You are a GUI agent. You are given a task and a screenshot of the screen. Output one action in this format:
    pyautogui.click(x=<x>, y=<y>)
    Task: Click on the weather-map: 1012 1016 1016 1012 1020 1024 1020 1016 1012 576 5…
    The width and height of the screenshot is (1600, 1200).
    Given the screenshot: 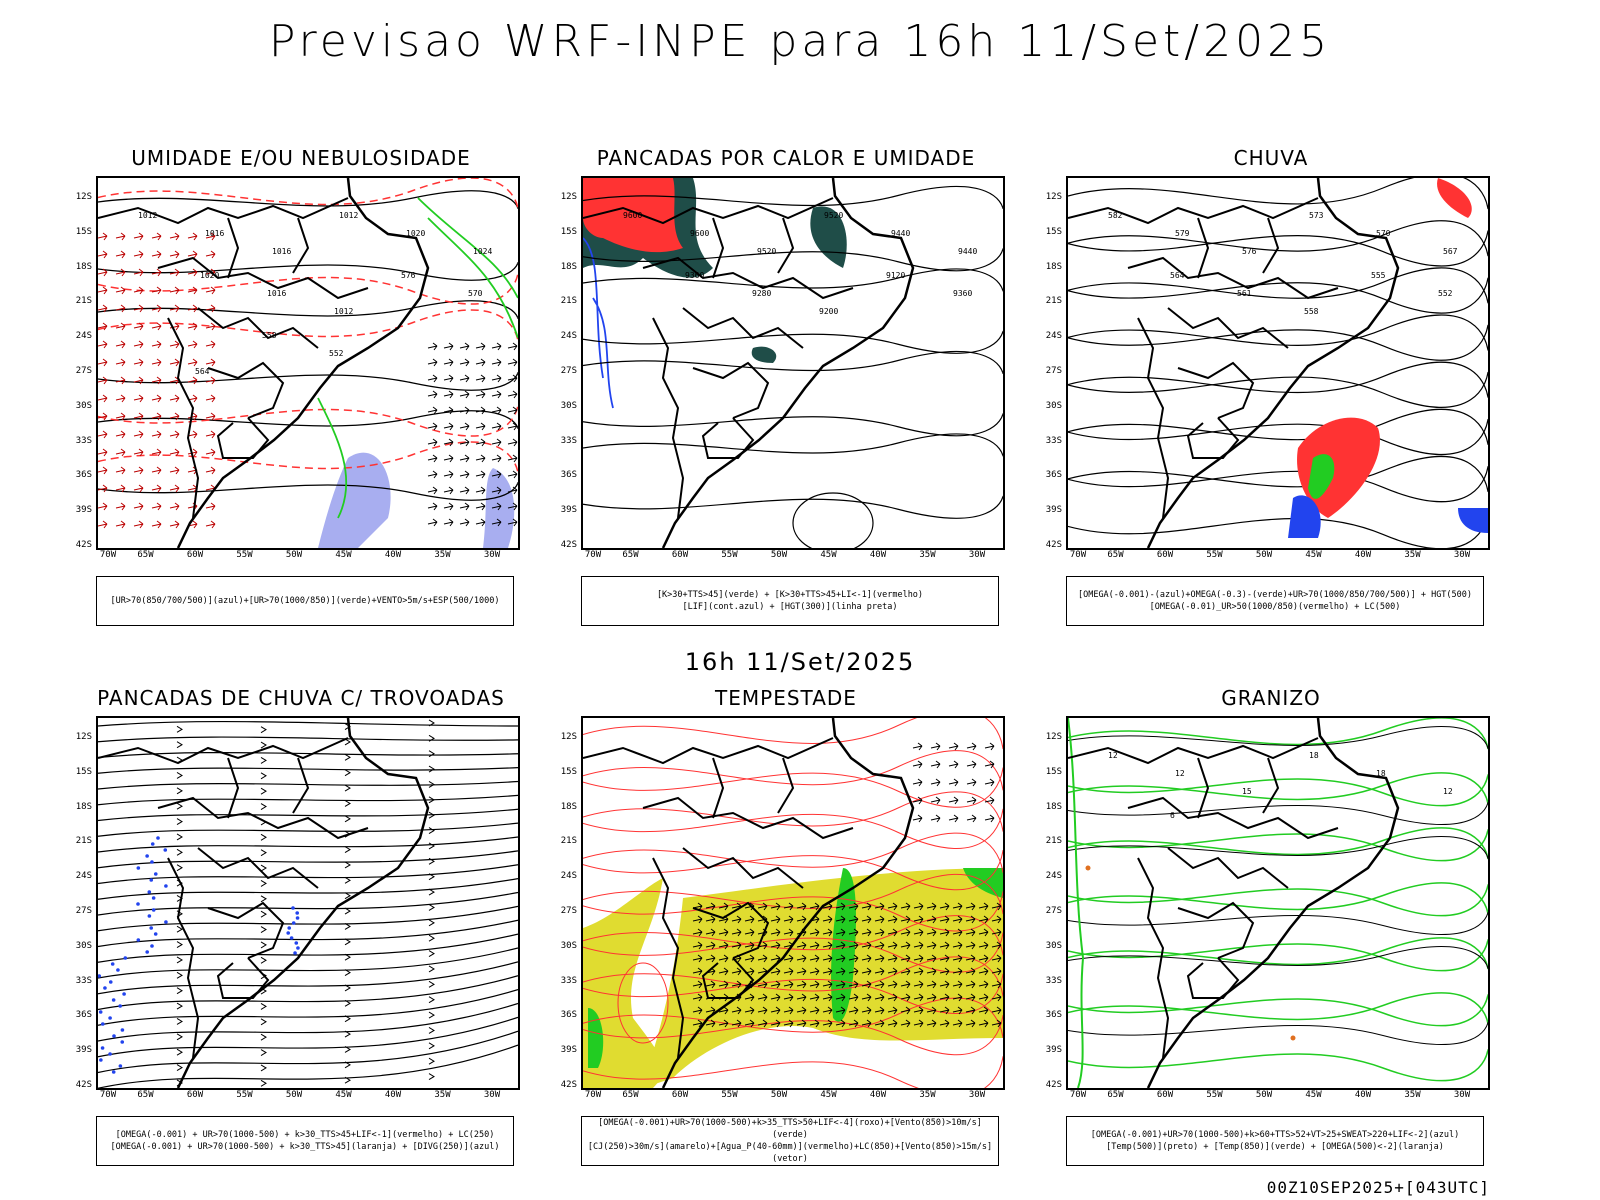 What is the action you would take?
    pyautogui.click(x=308, y=363)
    